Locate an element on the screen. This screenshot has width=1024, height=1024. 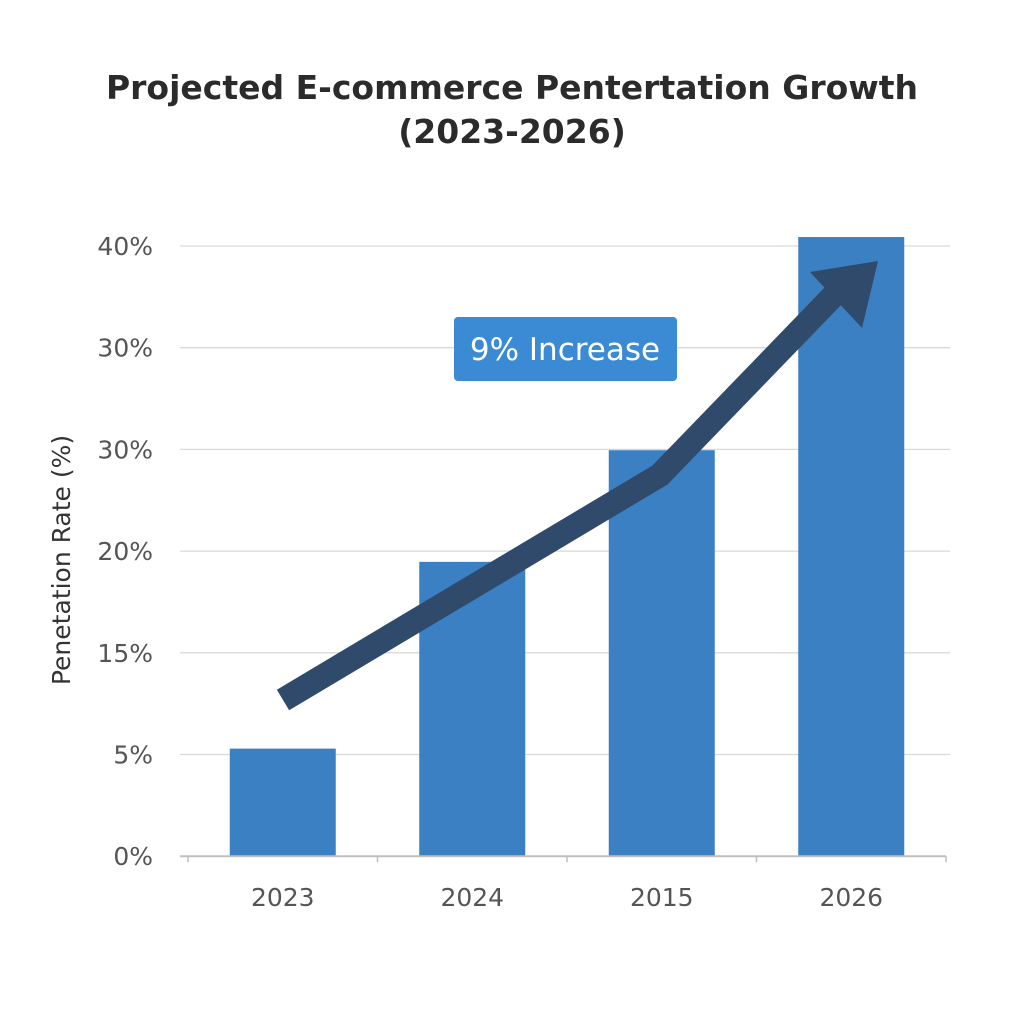
chart-title-line-1: Projected E-commerce Pentertation Growth is located at coordinates (512, 87).